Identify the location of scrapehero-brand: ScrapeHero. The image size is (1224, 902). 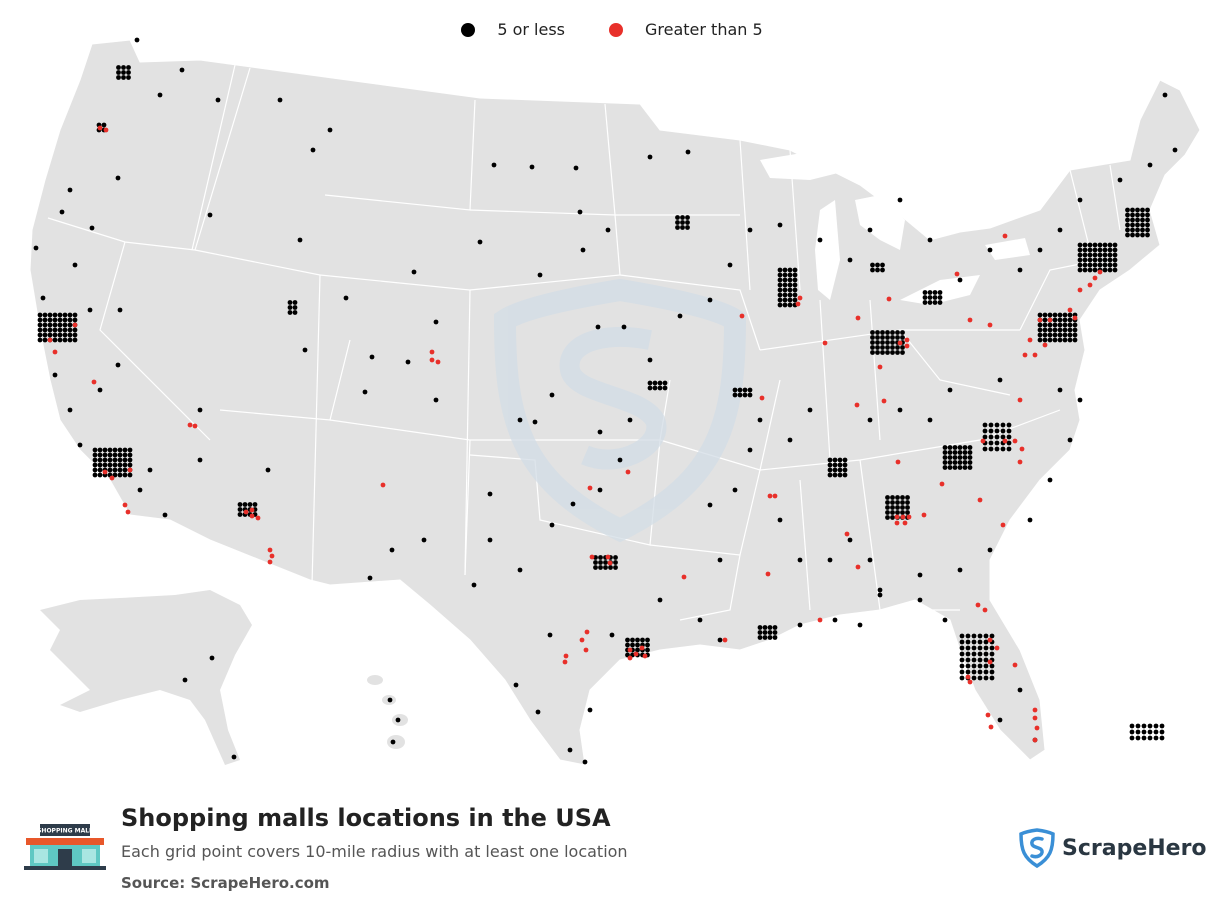
(1112, 848).